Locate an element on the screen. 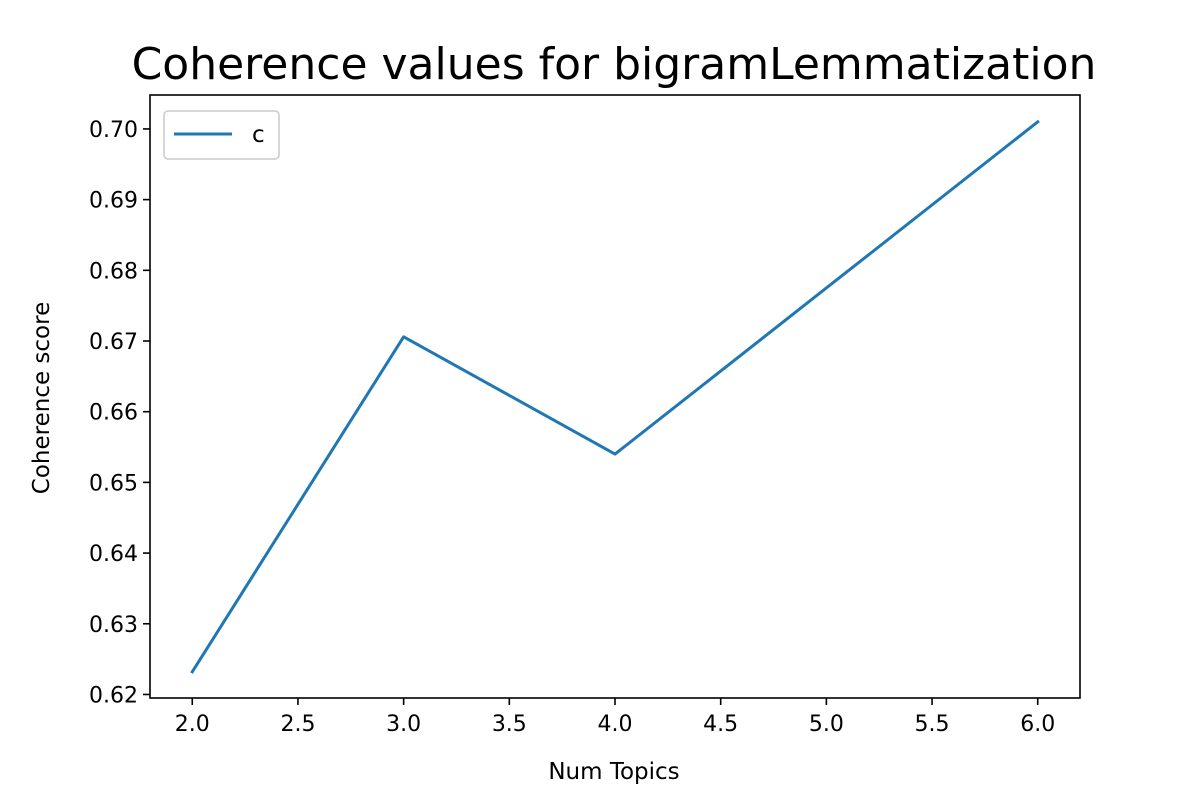 The height and width of the screenshot is (804, 1200). x-tick-label: 5.5 is located at coordinates (932, 724).